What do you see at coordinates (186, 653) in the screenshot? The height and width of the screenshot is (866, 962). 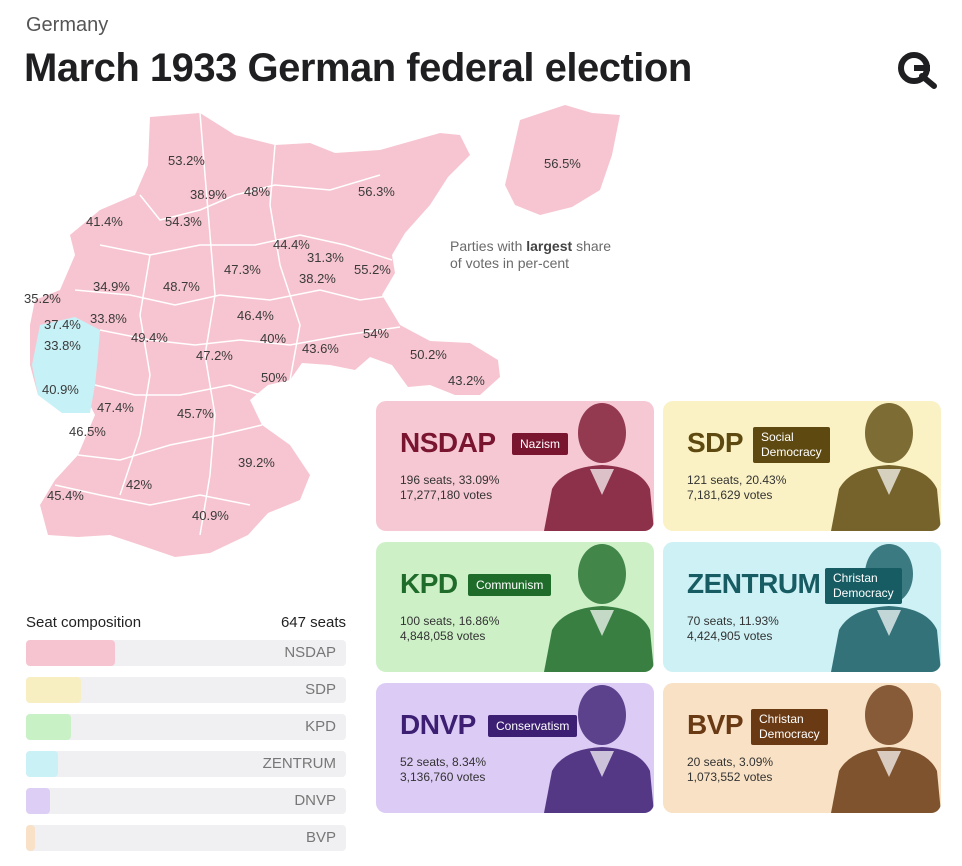 I see `seat-bar-nsdap: NSDAP` at bounding box center [186, 653].